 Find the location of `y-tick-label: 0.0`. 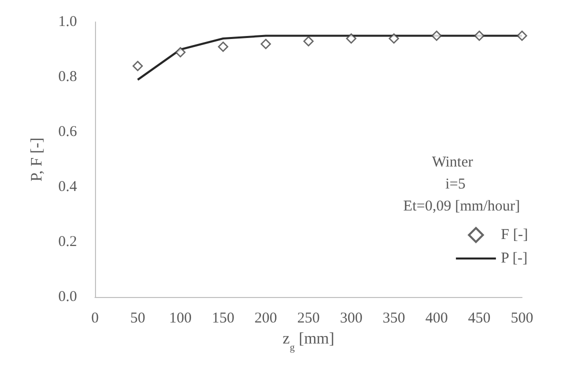

y-tick-label: 0.0 is located at coordinates (67, 297).